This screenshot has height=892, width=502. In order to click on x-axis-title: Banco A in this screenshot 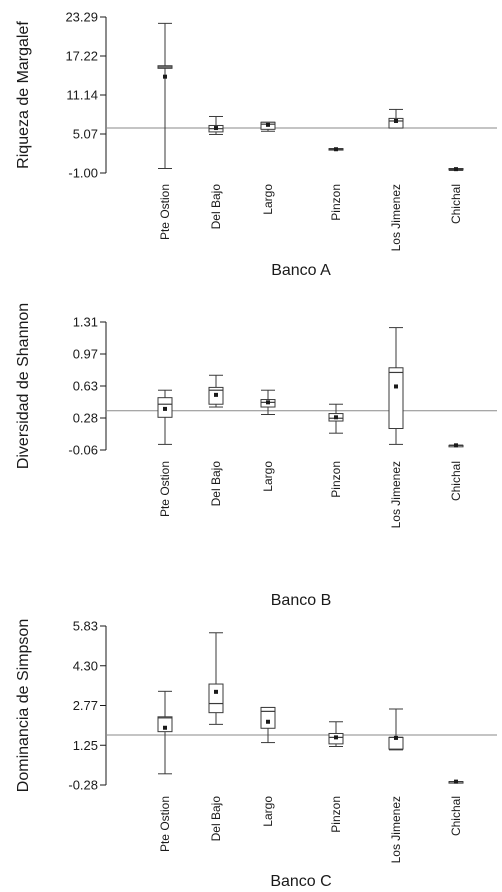, I will do `click(301, 270)`.